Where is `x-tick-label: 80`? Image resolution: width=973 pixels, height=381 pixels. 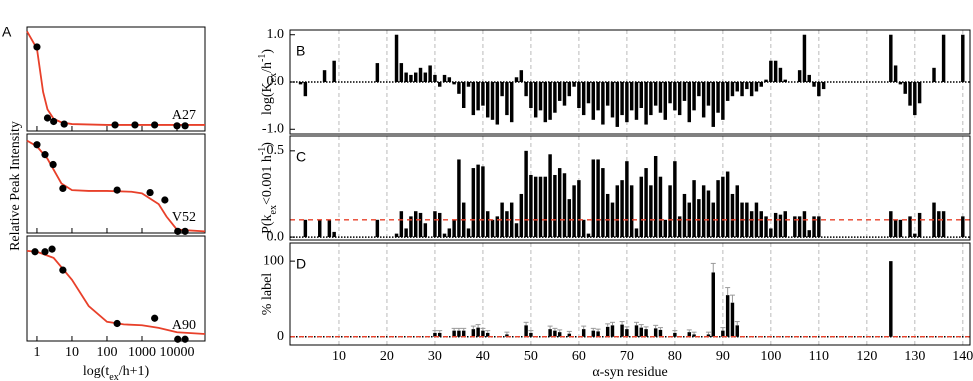 x-tick-label: 80 is located at coordinates (675, 356).